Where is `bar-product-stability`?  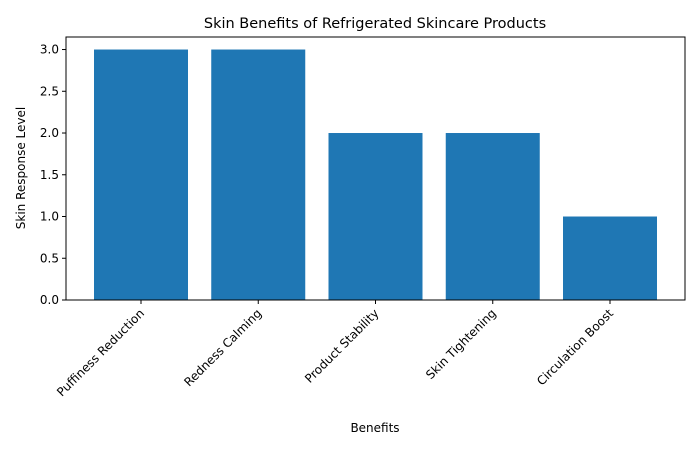
bar-product-stability is located at coordinates (375, 216).